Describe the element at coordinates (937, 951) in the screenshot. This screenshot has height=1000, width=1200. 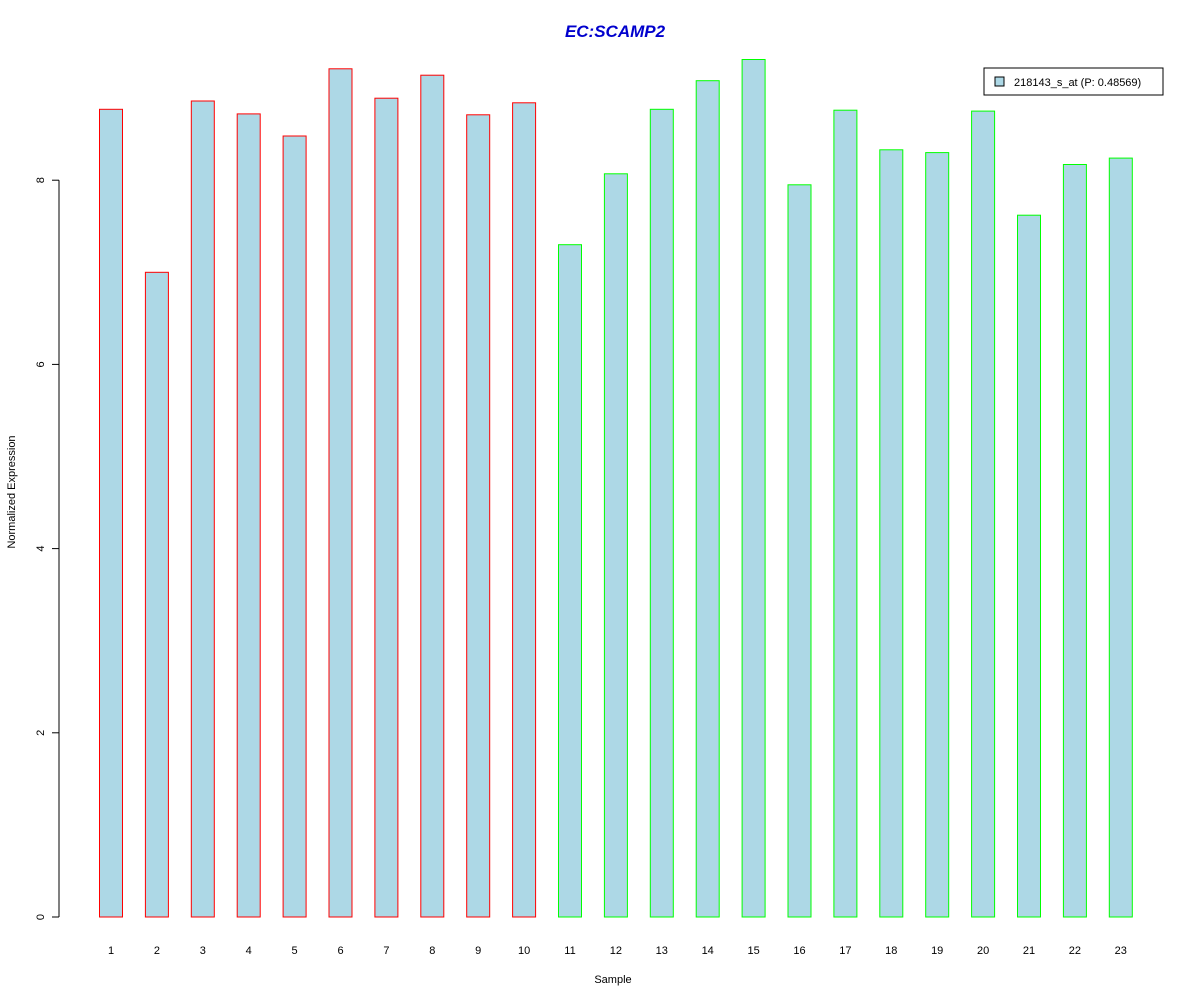
I see `x-tick-label: 19` at that location.